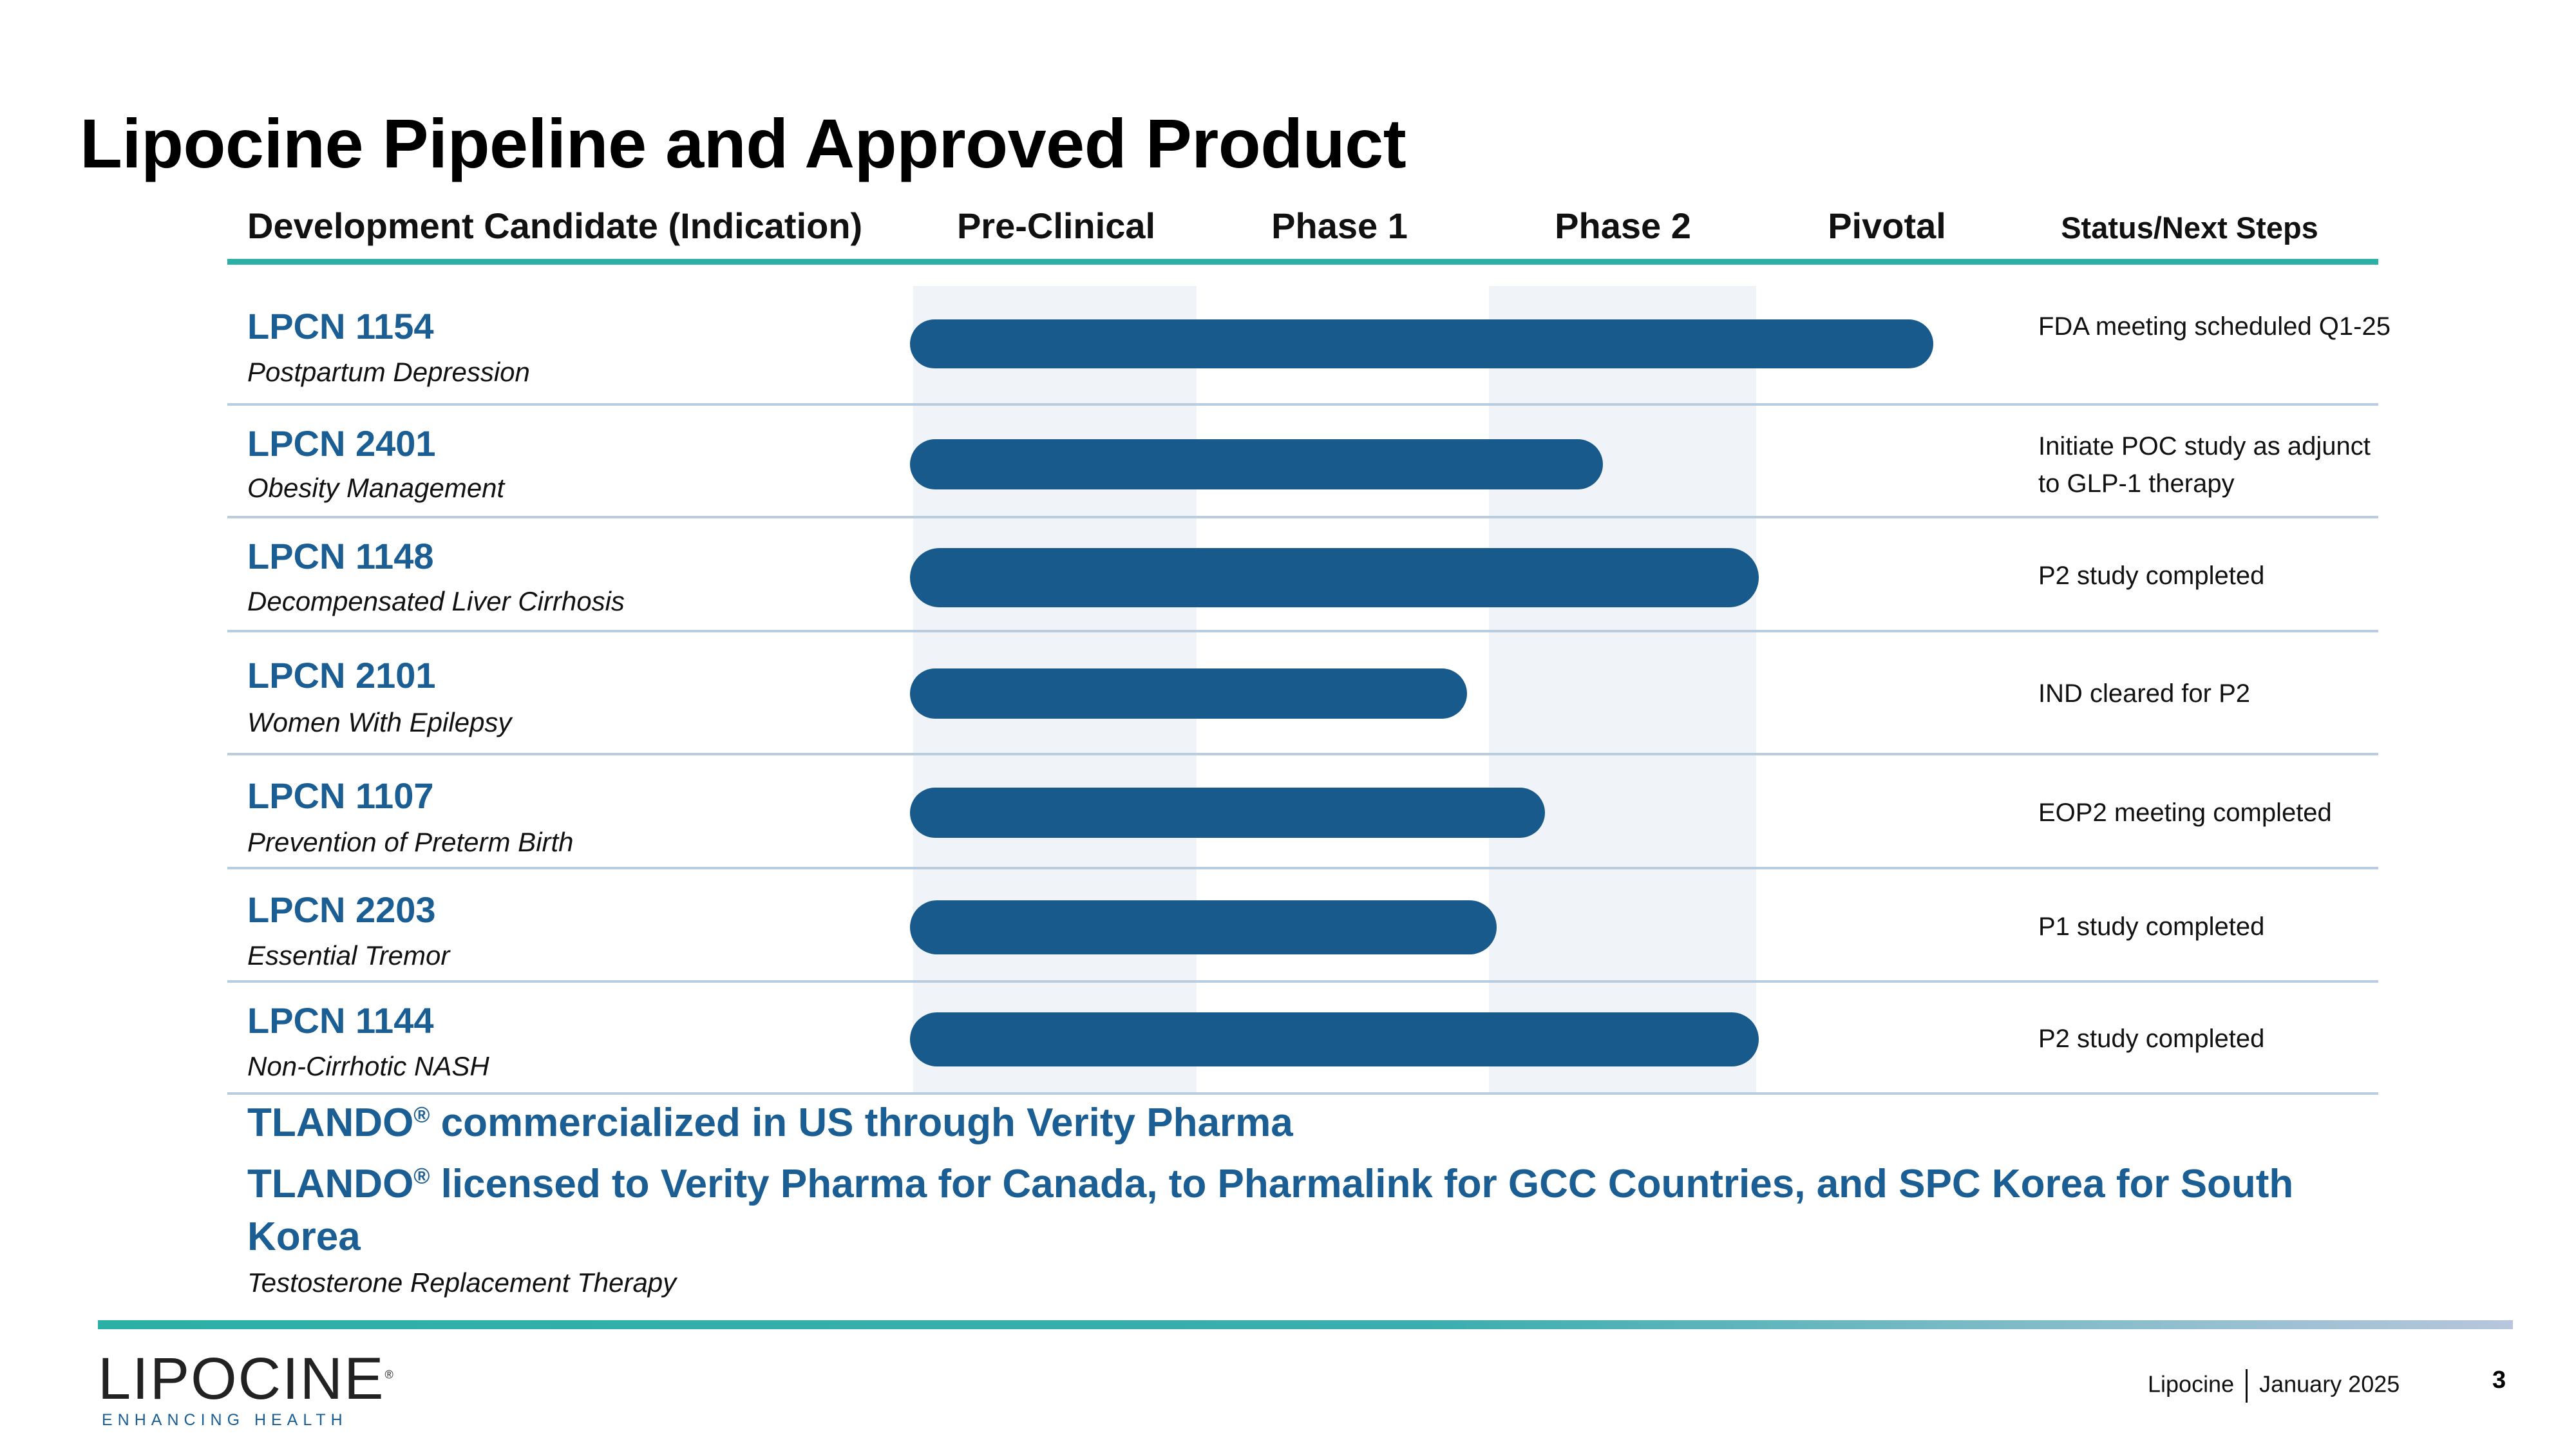  I want to click on logo-registered-mark: ®, so click(389, 1374).